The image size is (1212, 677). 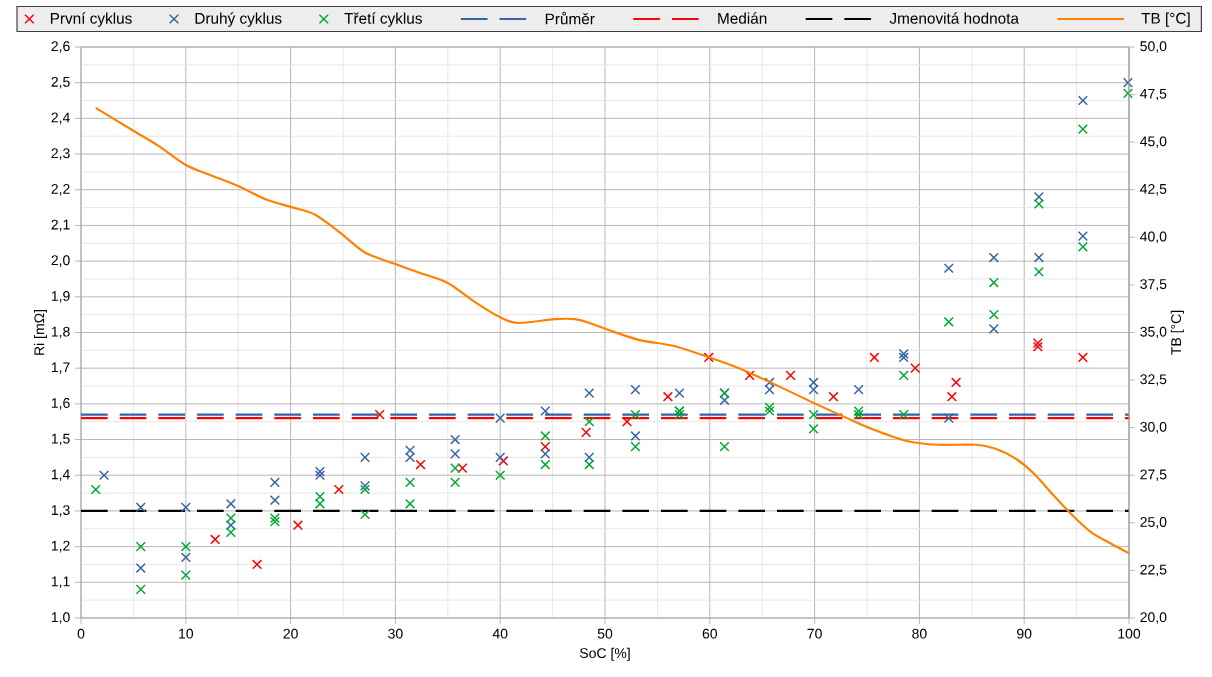 I want to click on y-tick-label: 1,3, so click(x=60, y=511).